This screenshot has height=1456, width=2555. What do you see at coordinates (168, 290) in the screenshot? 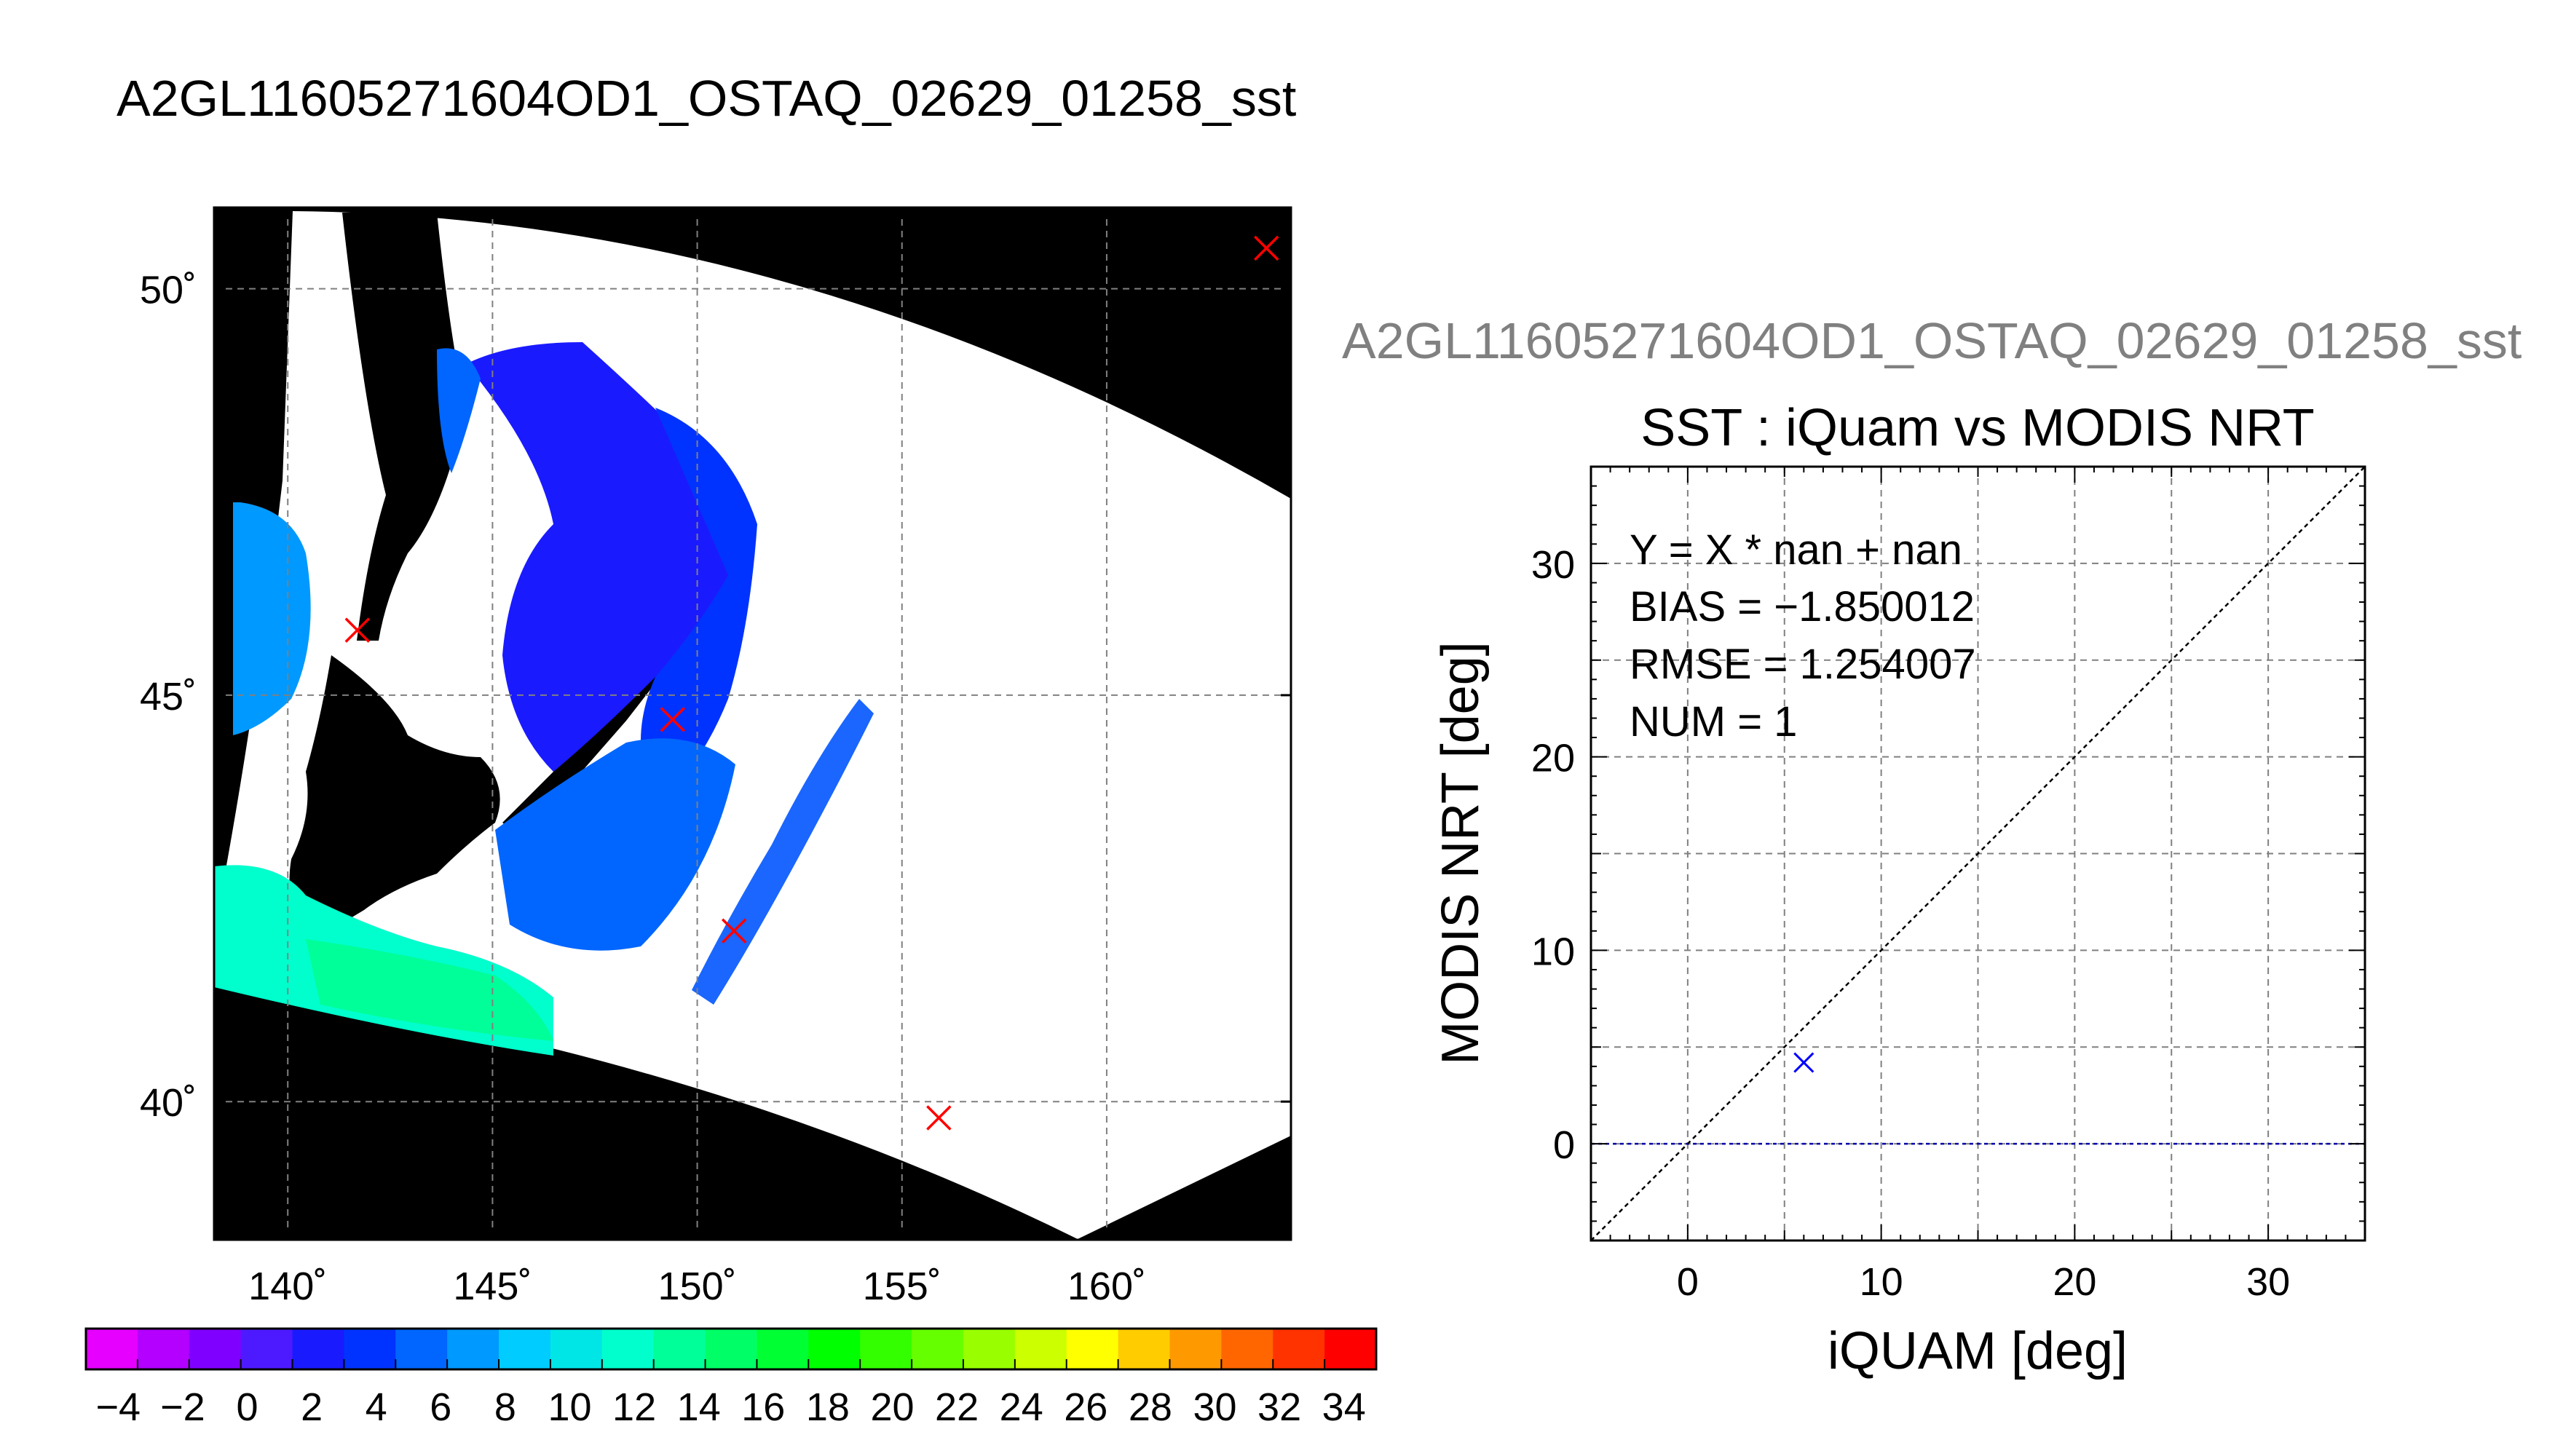
I see `map-y-tick-label: 50˚` at bounding box center [168, 290].